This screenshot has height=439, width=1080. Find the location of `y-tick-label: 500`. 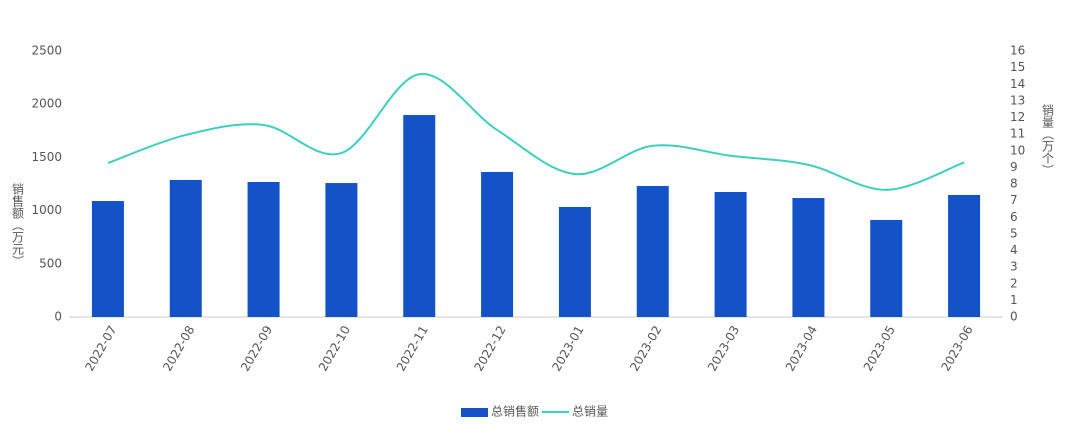

y-tick-label: 500 is located at coordinates (50, 263).